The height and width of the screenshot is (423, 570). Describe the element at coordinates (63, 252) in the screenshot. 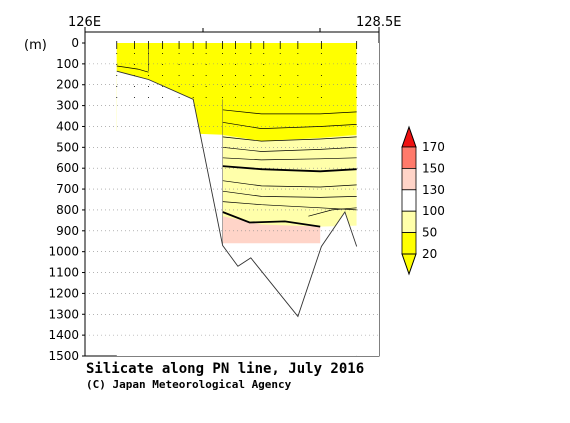

I see `y-tick-label-1000: 1000` at that location.